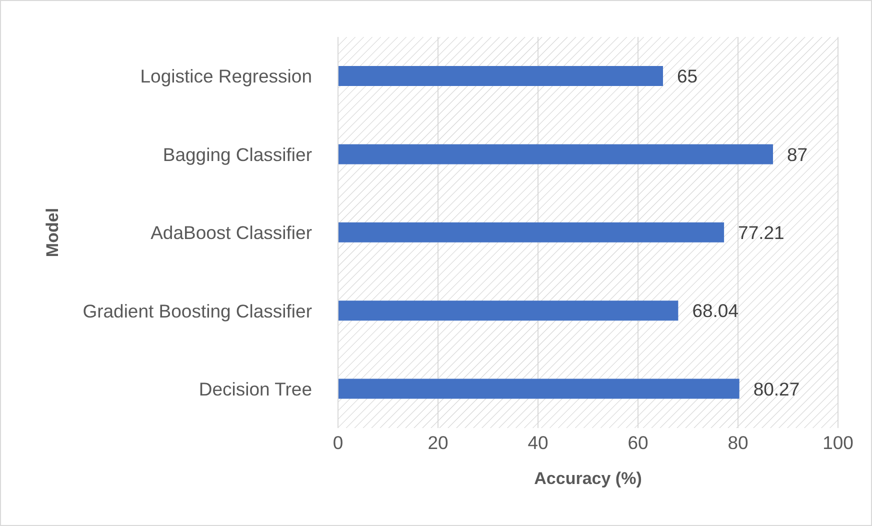 The width and height of the screenshot is (872, 526). What do you see at coordinates (776, 389) in the screenshot?
I see `data-label: 80.27` at bounding box center [776, 389].